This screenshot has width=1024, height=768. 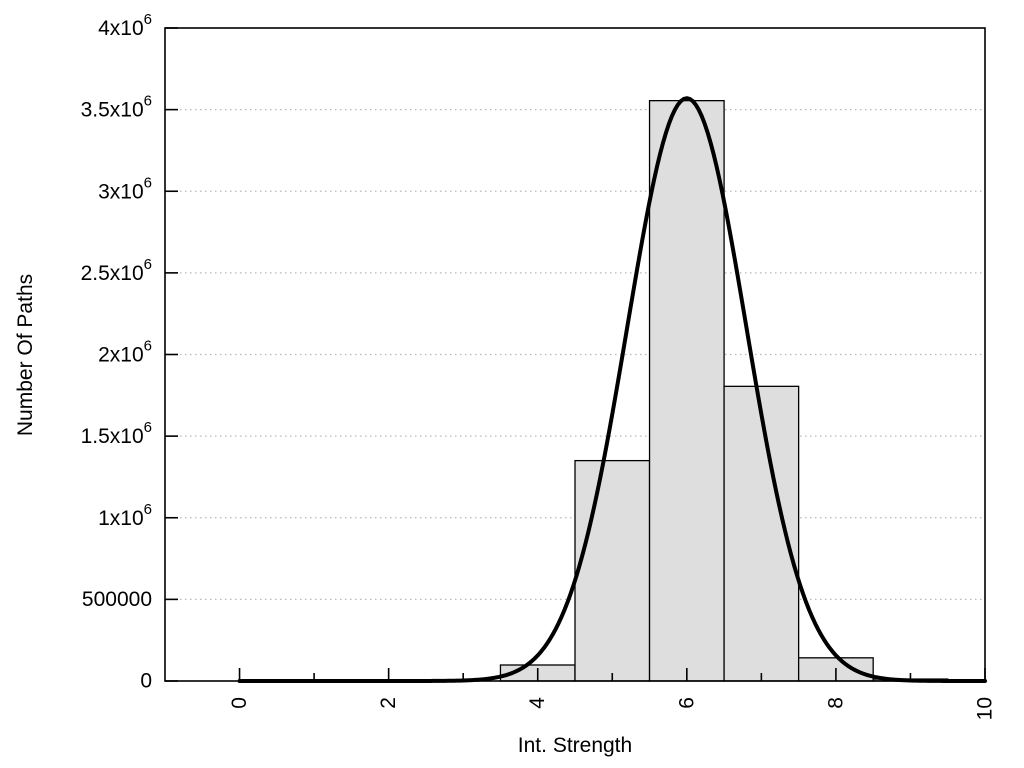 I want to click on x-tick-label: 10, so click(x=985, y=708).